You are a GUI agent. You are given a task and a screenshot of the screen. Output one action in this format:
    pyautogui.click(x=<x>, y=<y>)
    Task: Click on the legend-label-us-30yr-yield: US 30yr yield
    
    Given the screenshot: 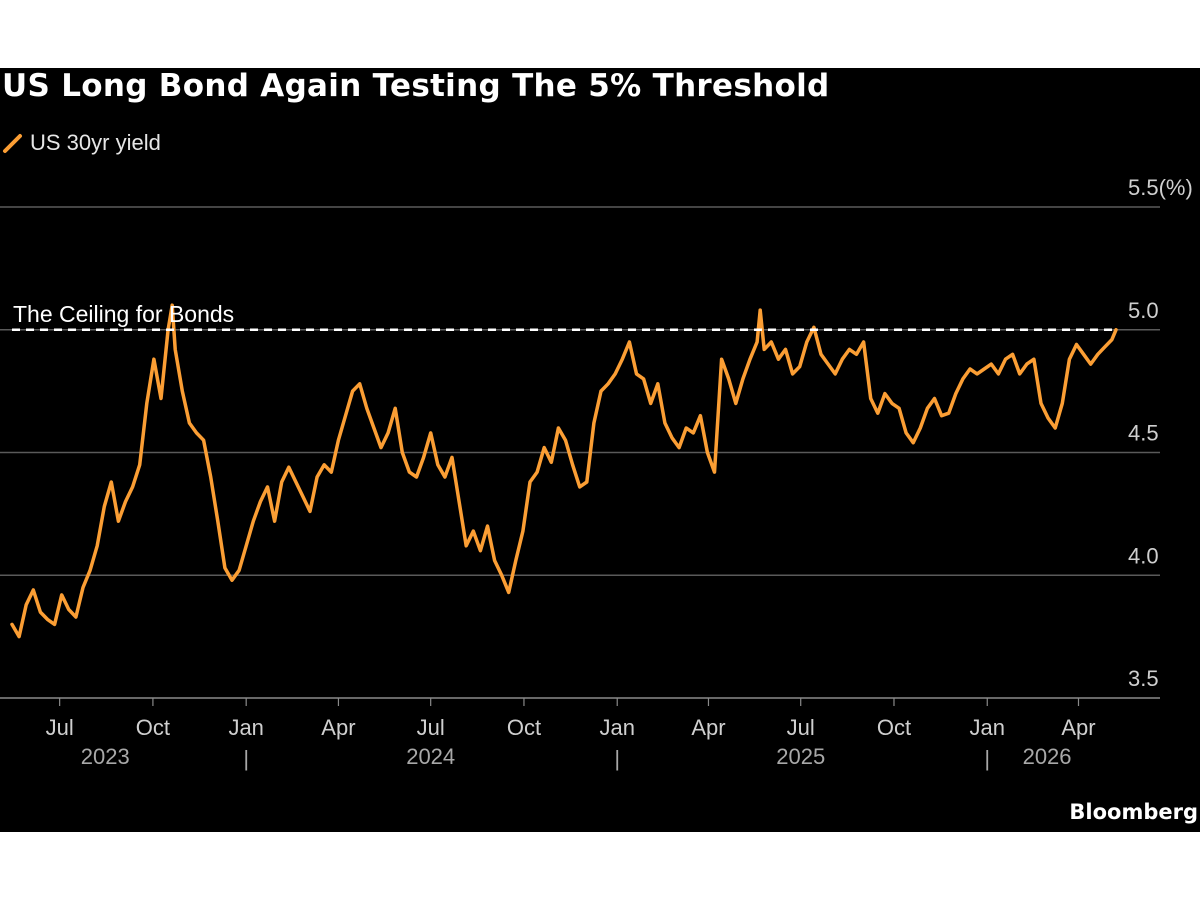 What is the action you would take?
    pyautogui.click(x=95, y=142)
    